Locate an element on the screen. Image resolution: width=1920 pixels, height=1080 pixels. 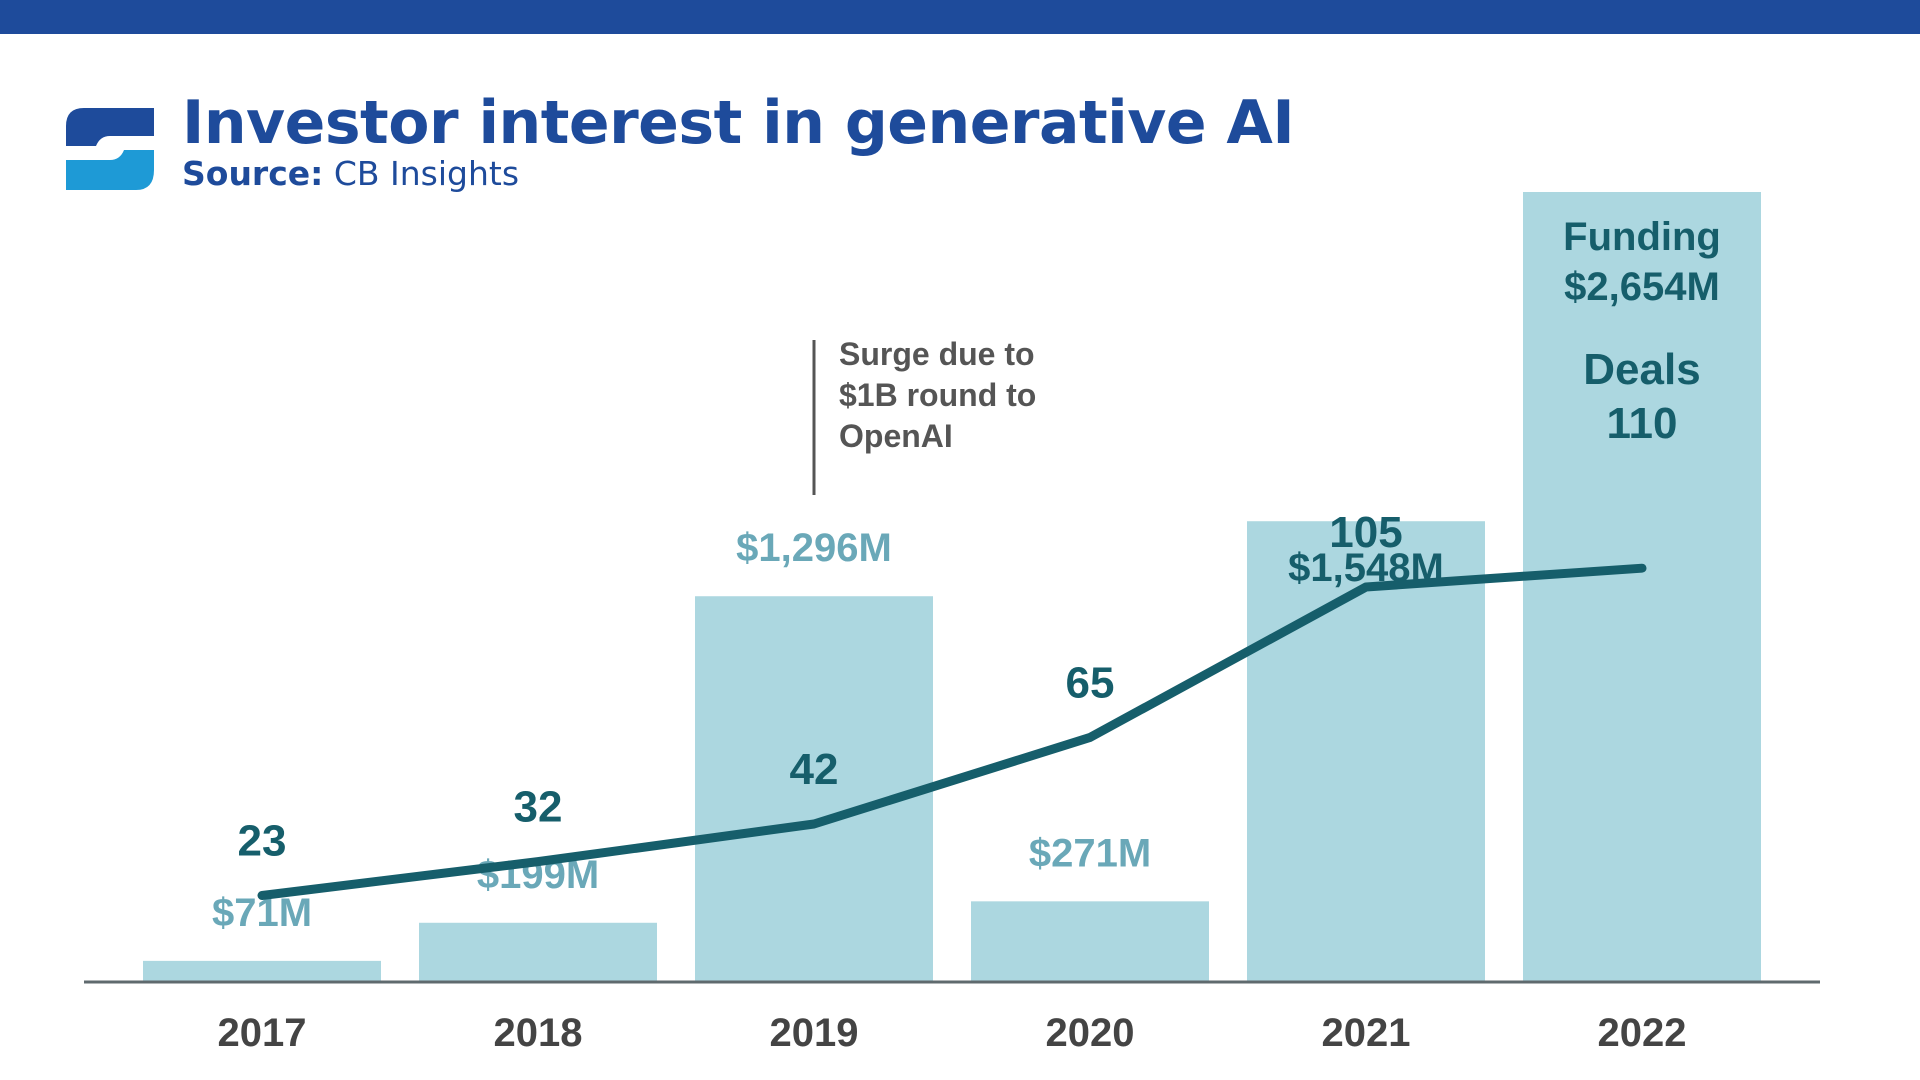
x-tick-label: 2019 is located at coordinates (814, 1033).